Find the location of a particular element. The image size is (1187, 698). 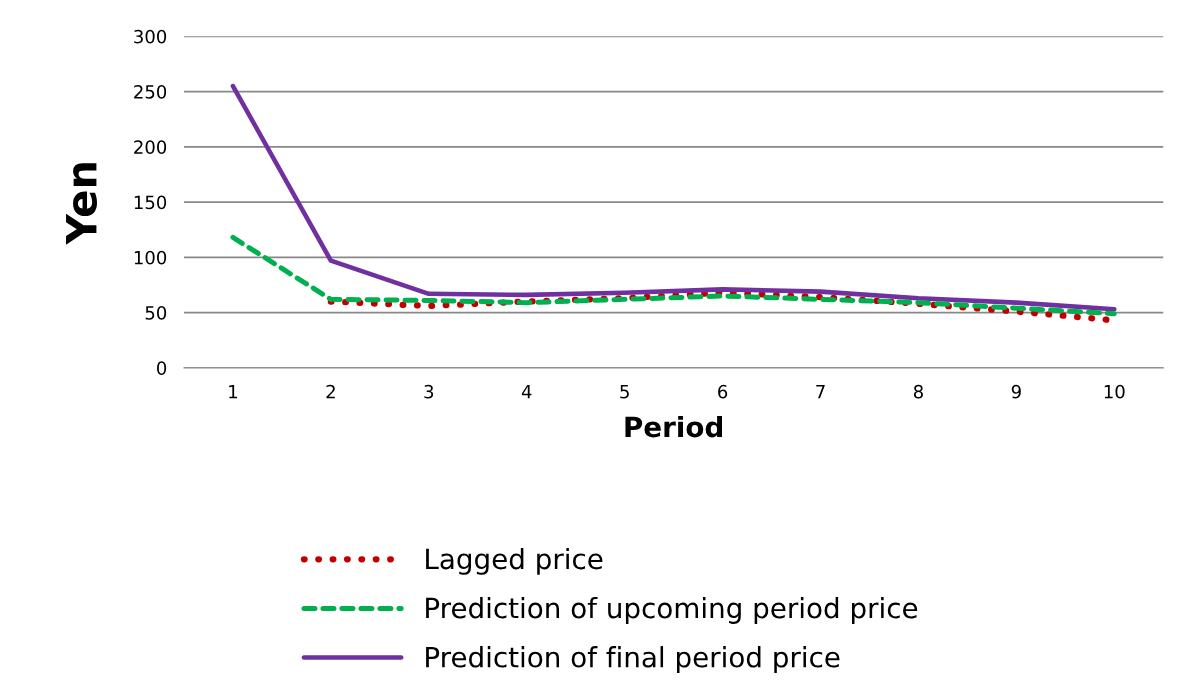

legend-label: Prediction of upcoming period price is located at coordinates (672, 610).